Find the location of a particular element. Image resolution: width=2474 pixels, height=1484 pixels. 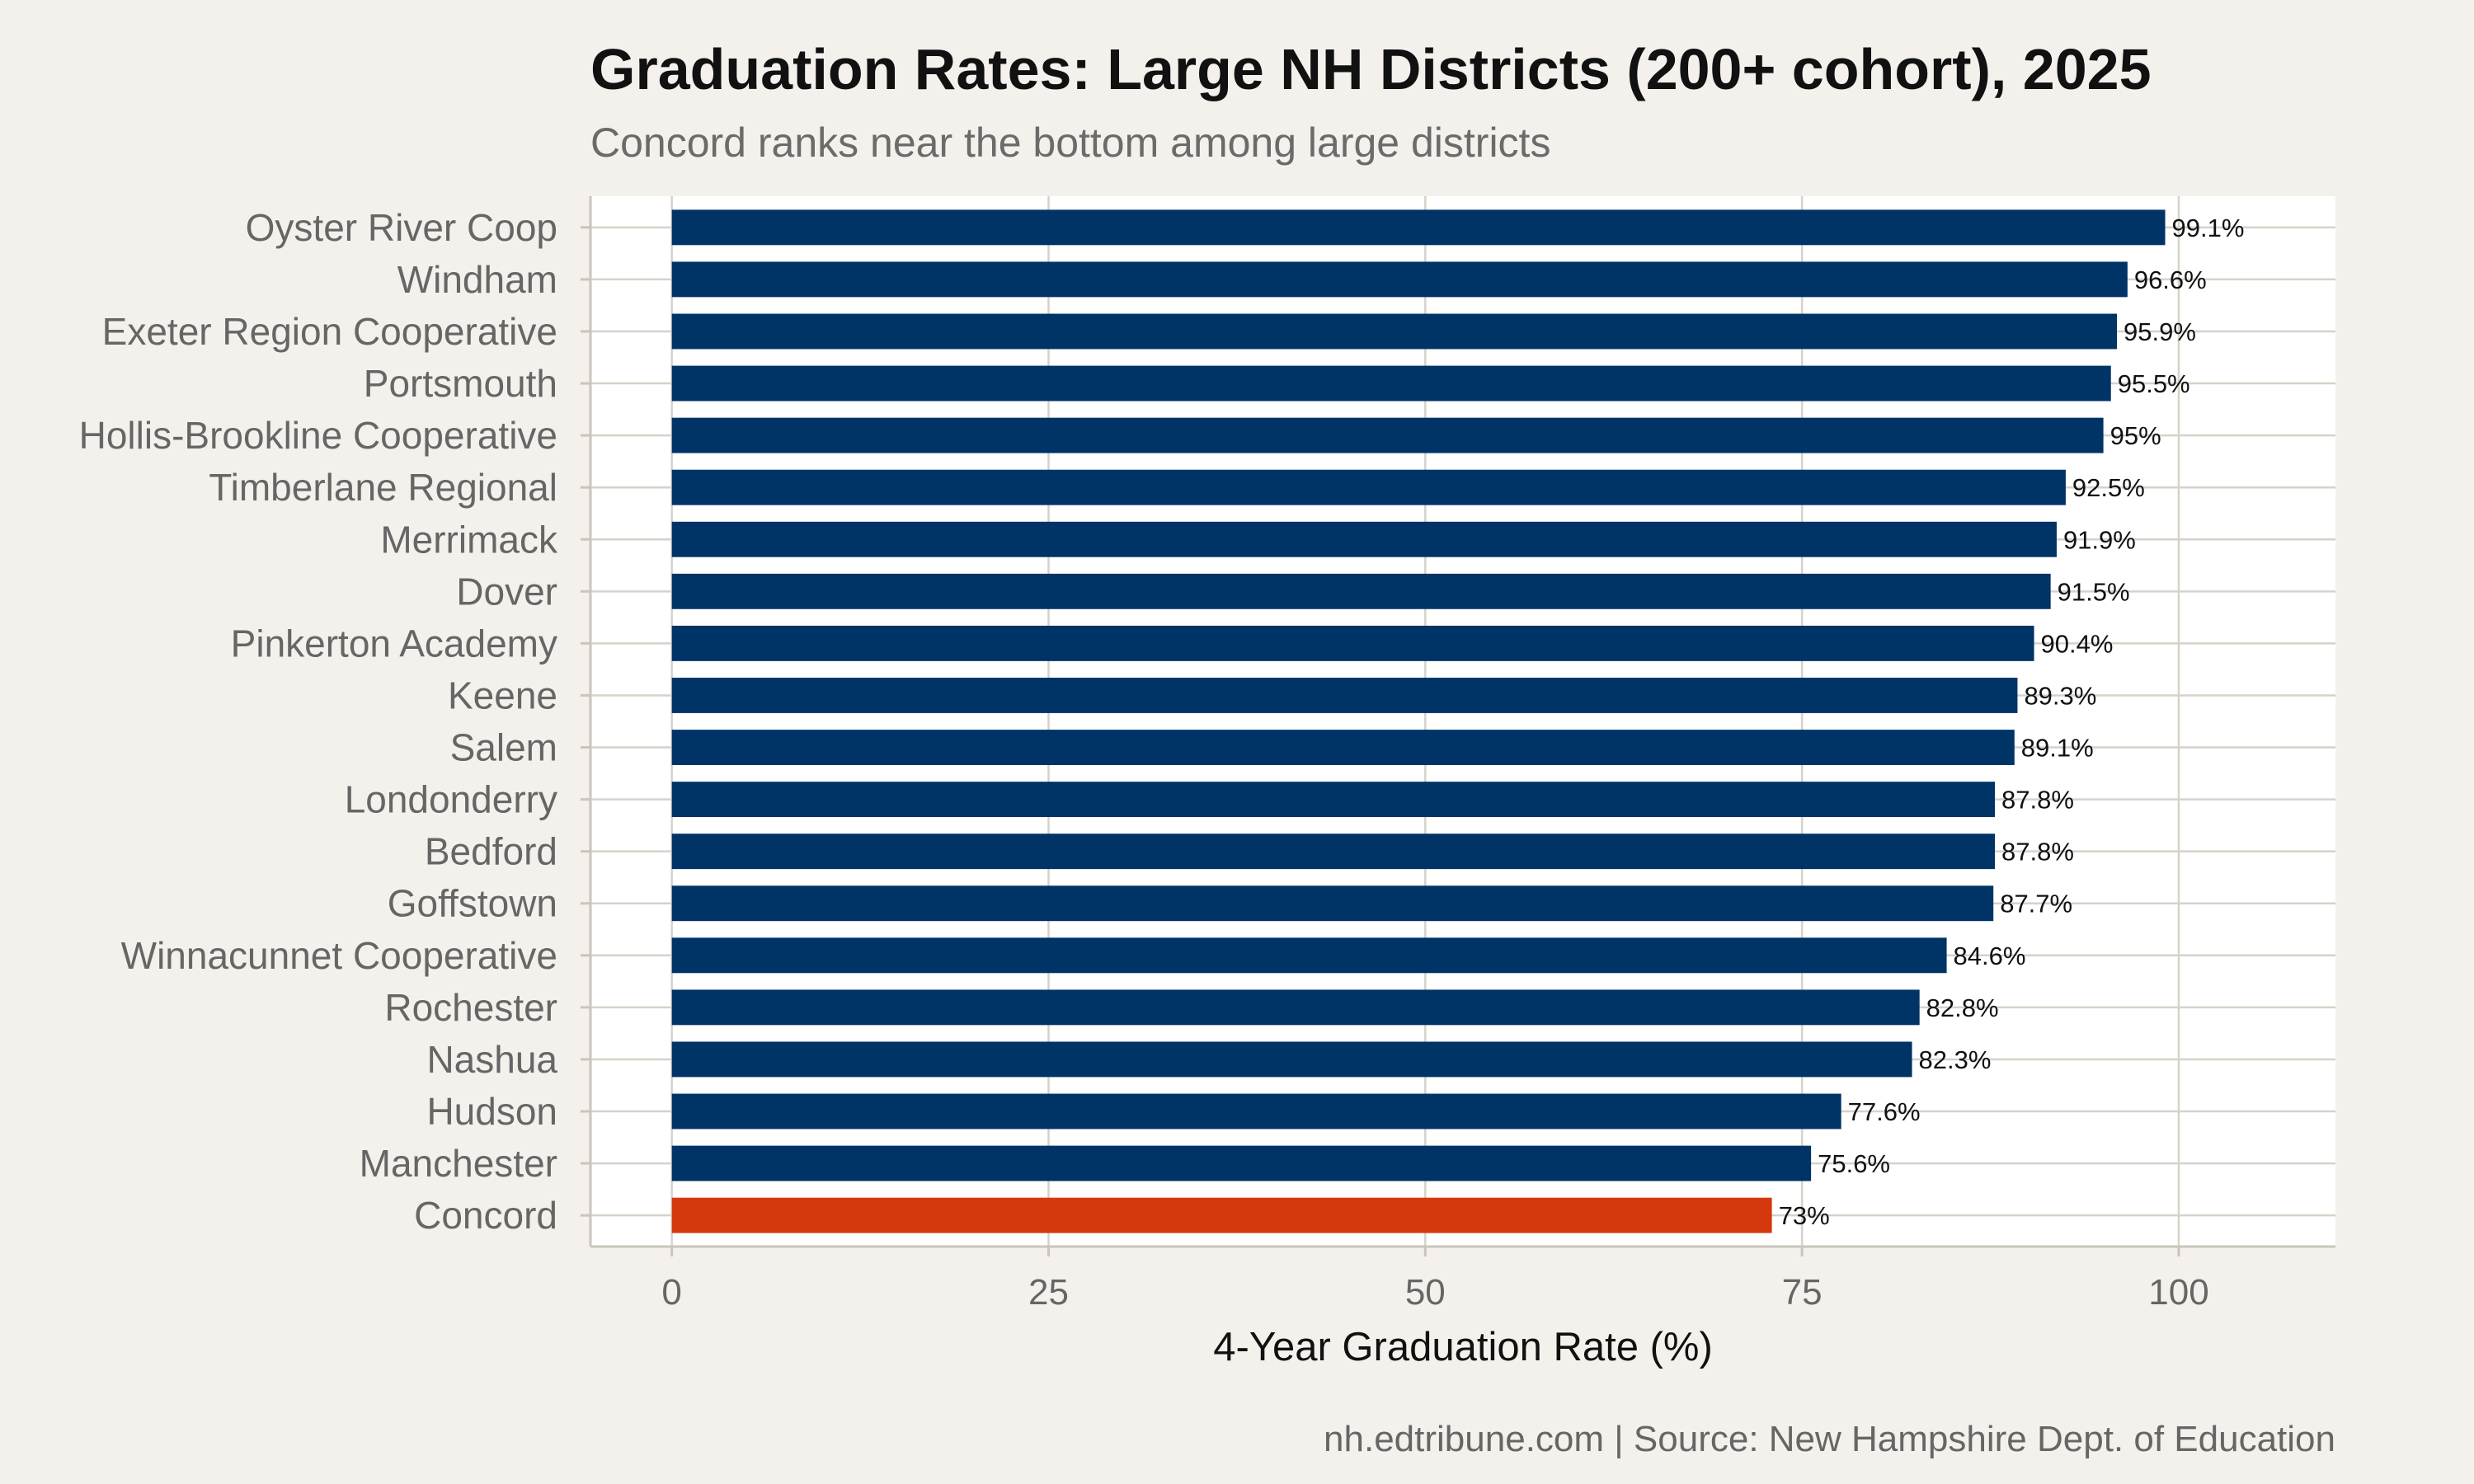

y-tick-label: Merrimack is located at coordinates (469, 539).